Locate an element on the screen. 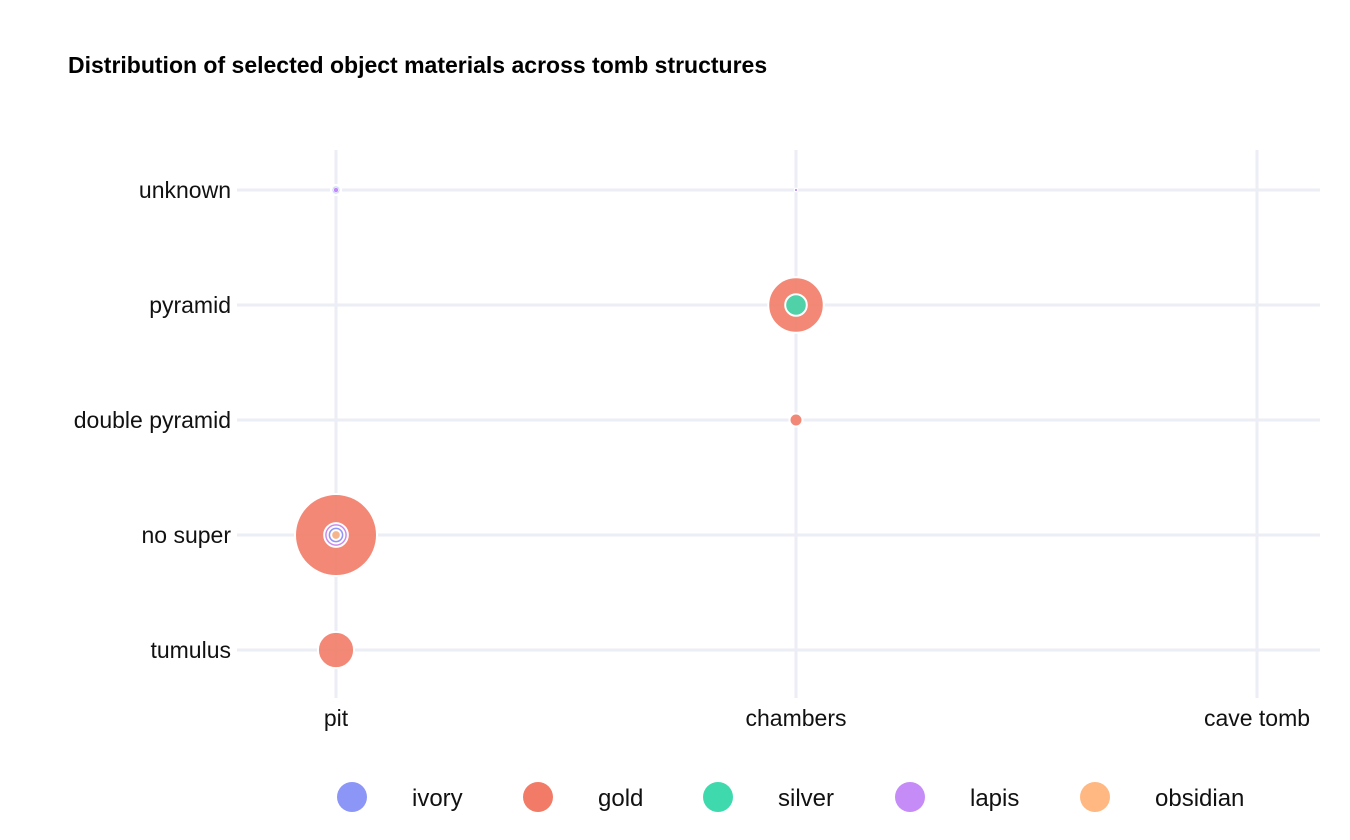 The width and height of the screenshot is (1350, 840). bubble-silver-chambers-pyramid is located at coordinates (796, 305).